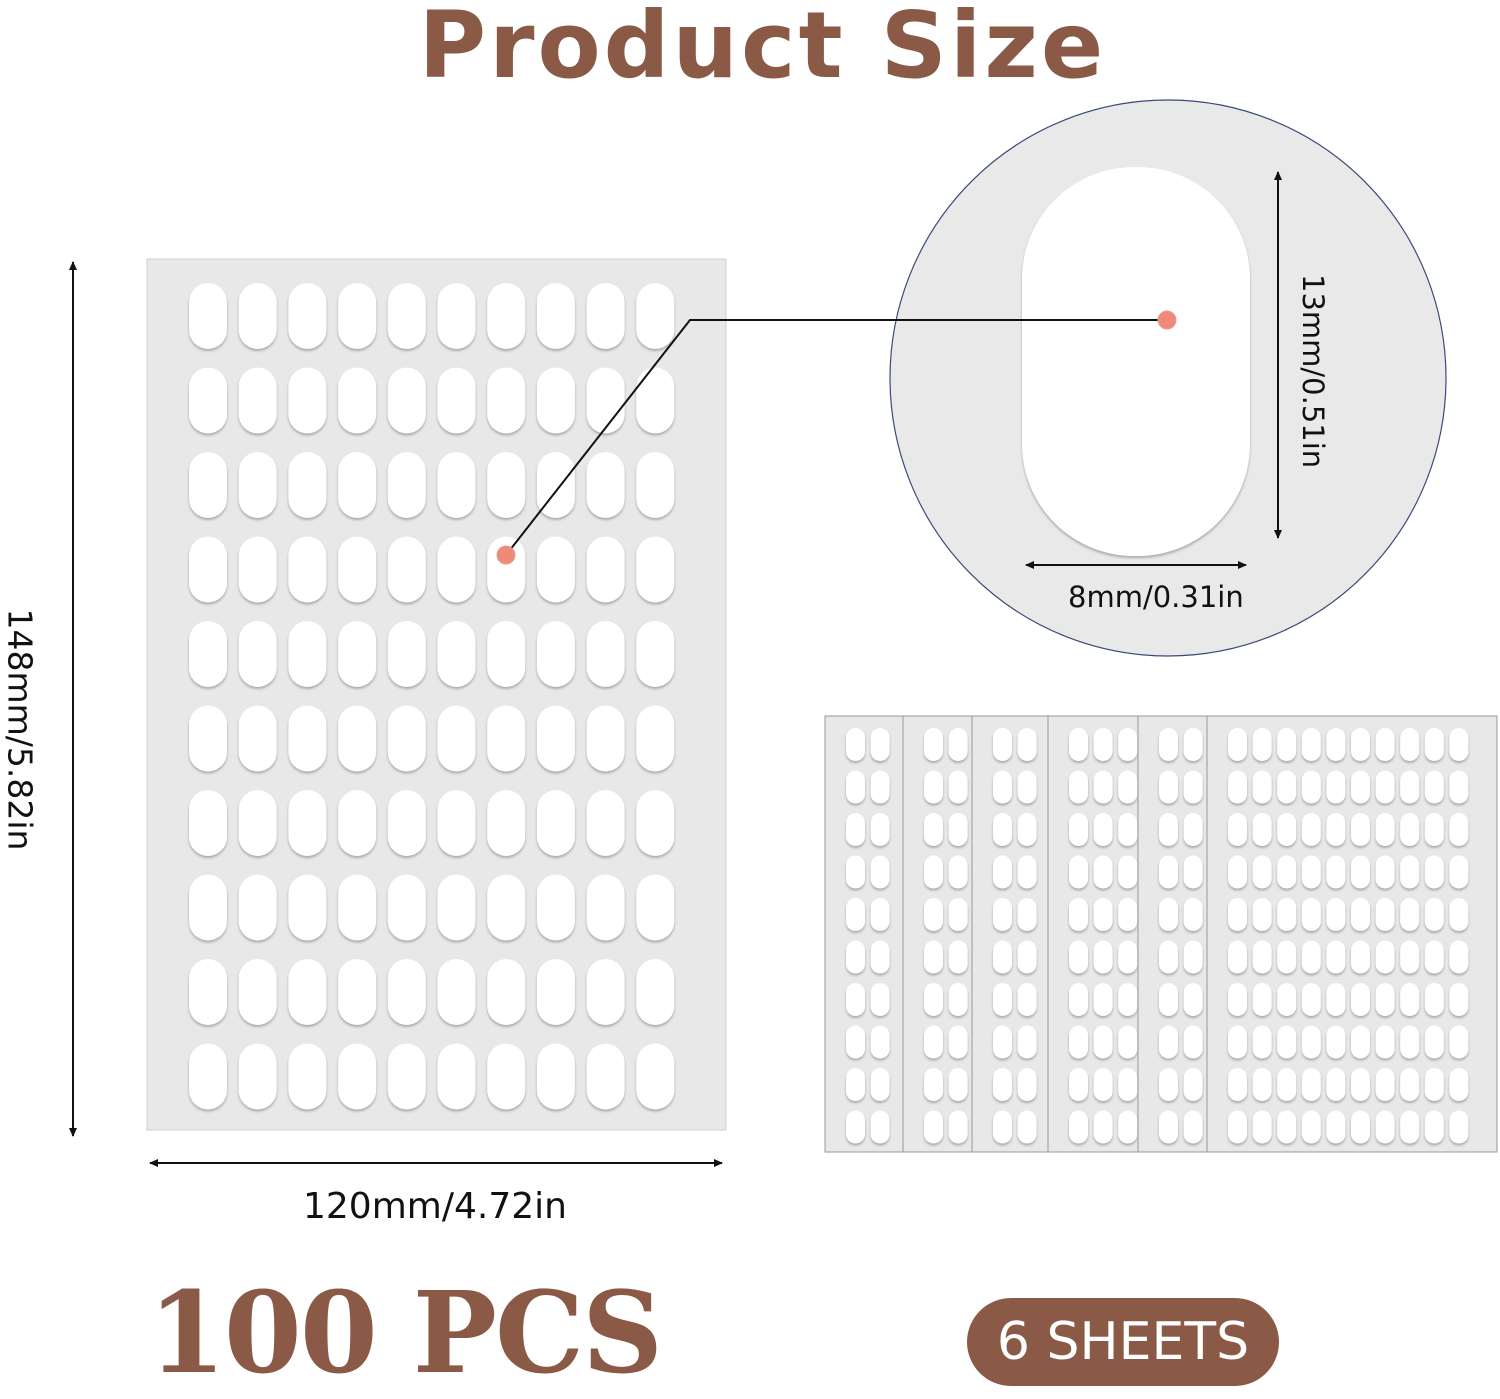 The height and width of the screenshot is (1399, 1500). What do you see at coordinates (1123, 1342) in the screenshot?
I see `sheets-badge: 6 SHEETS` at bounding box center [1123, 1342].